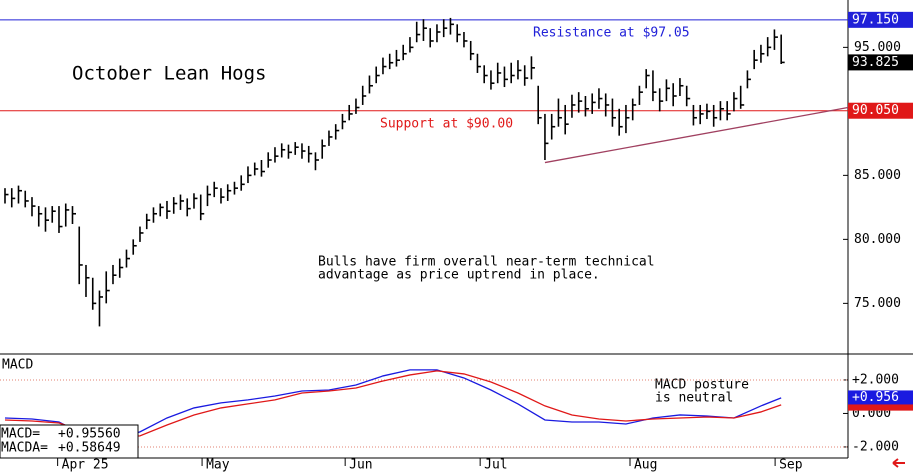 Image resolution: width=913 pixels, height=473 pixels. What do you see at coordinates (495, 465) in the screenshot?
I see `x-tick-label: Jul` at bounding box center [495, 465].